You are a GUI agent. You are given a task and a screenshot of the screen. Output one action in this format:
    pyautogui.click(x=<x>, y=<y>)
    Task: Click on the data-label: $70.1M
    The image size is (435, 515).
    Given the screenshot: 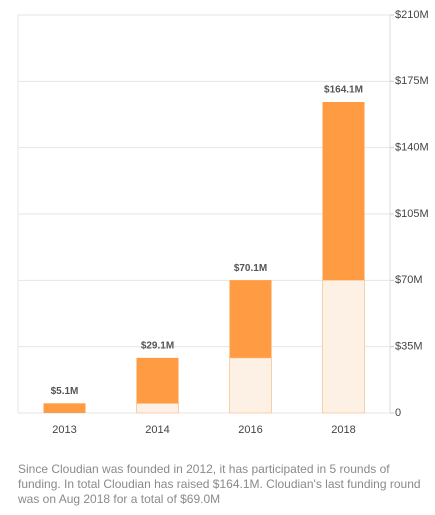 What is the action you would take?
    pyautogui.click(x=250, y=268)
    